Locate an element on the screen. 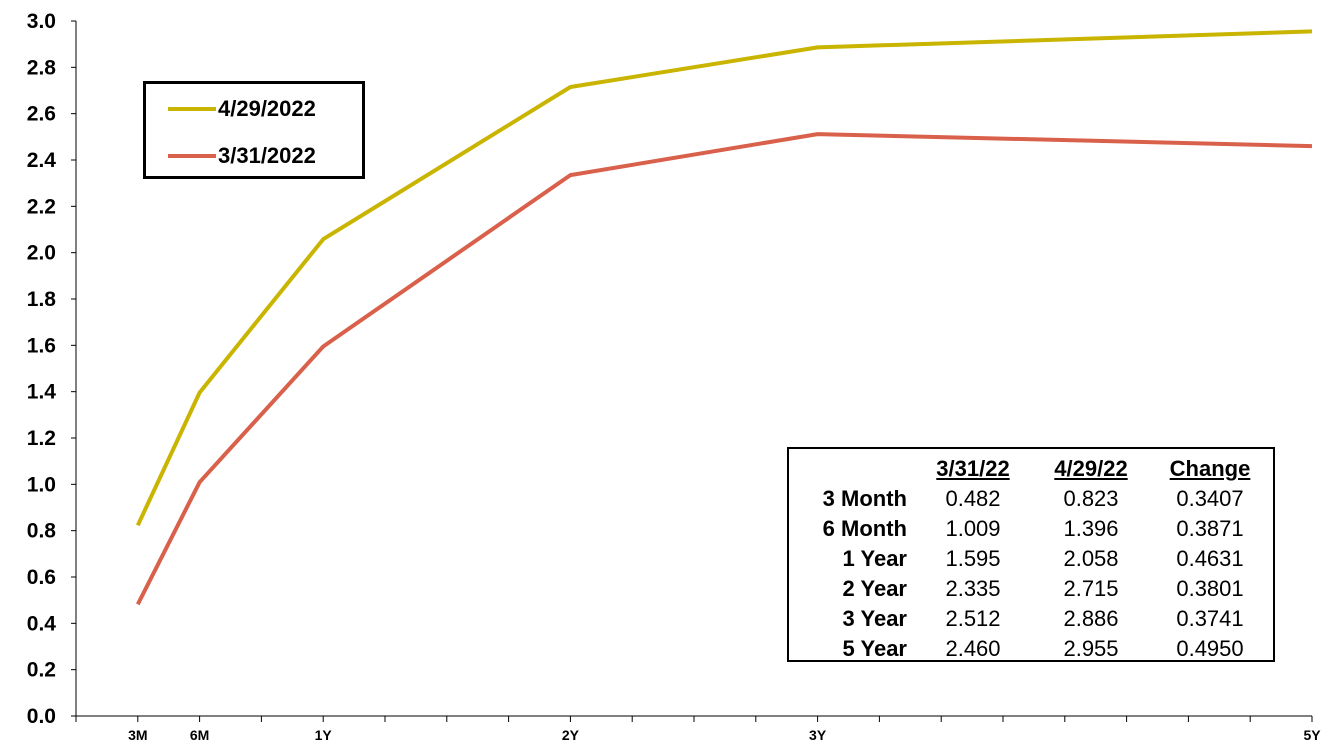  legend-item-3-31-2022: 3/31/2022 is located at coordinates (242, 155).